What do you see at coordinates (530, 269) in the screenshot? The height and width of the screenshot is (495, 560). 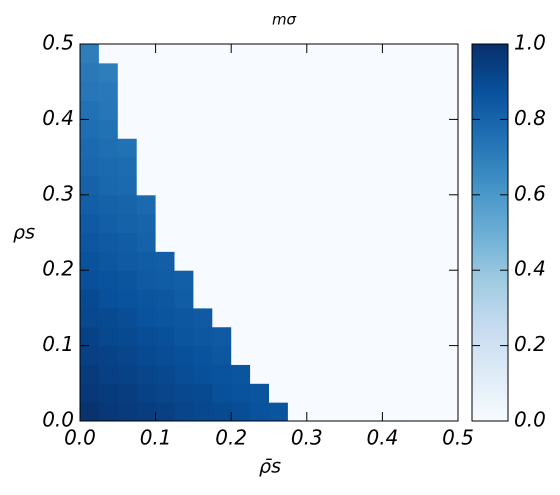 I see `colorbar-tick-label: 0.4` at bounding box center [530, 269].